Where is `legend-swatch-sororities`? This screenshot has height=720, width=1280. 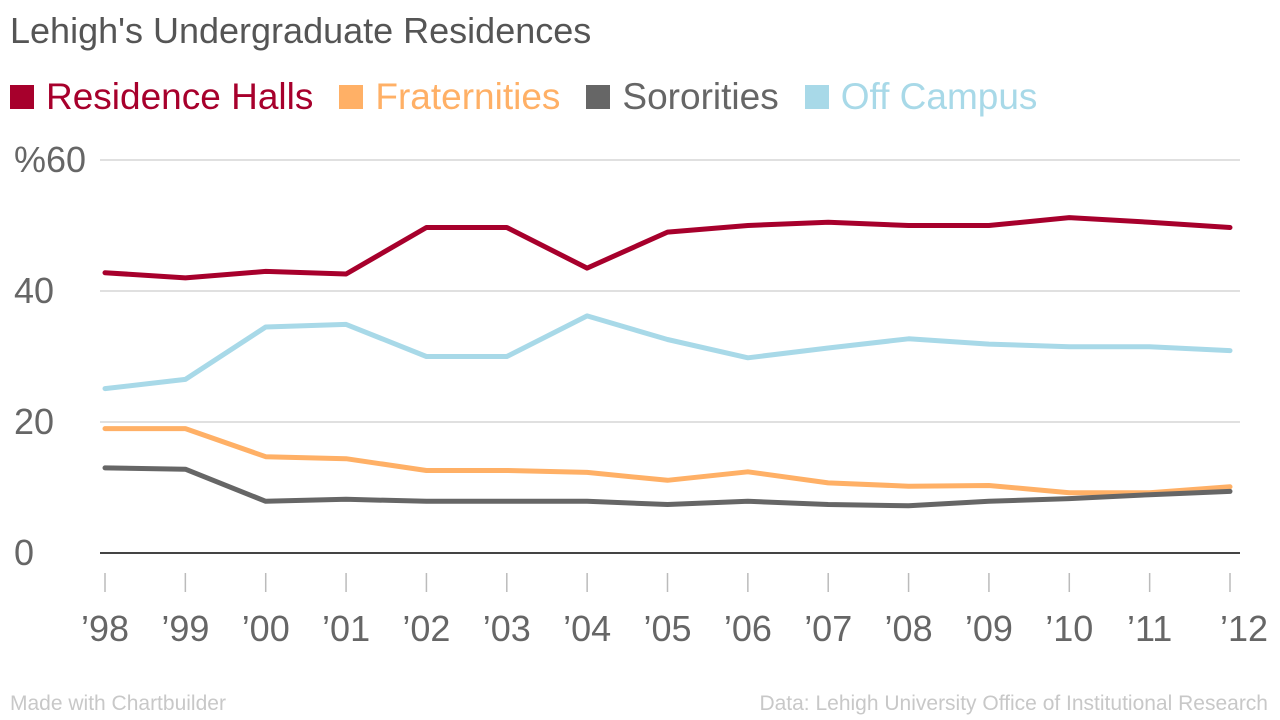 legend-swatch-sororities is located at coordinates (598, 97).